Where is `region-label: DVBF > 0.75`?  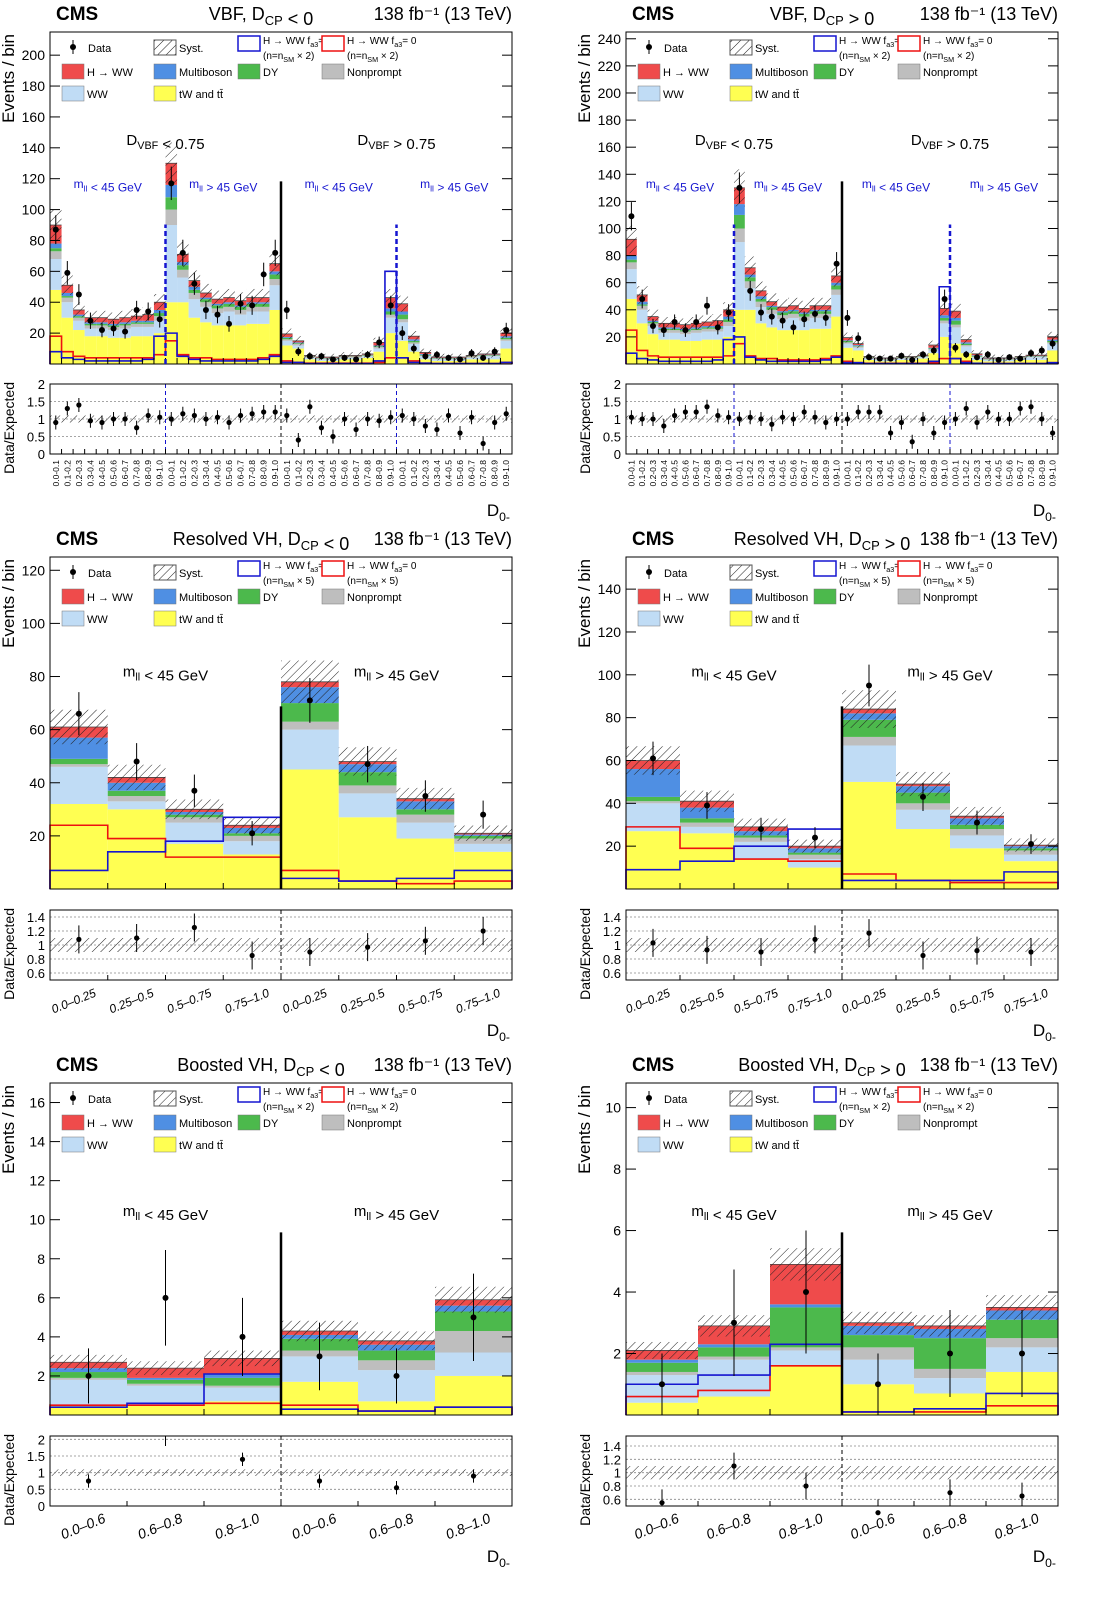 region-label: DVBF > 0.75 is located at coordinates (950, 142).